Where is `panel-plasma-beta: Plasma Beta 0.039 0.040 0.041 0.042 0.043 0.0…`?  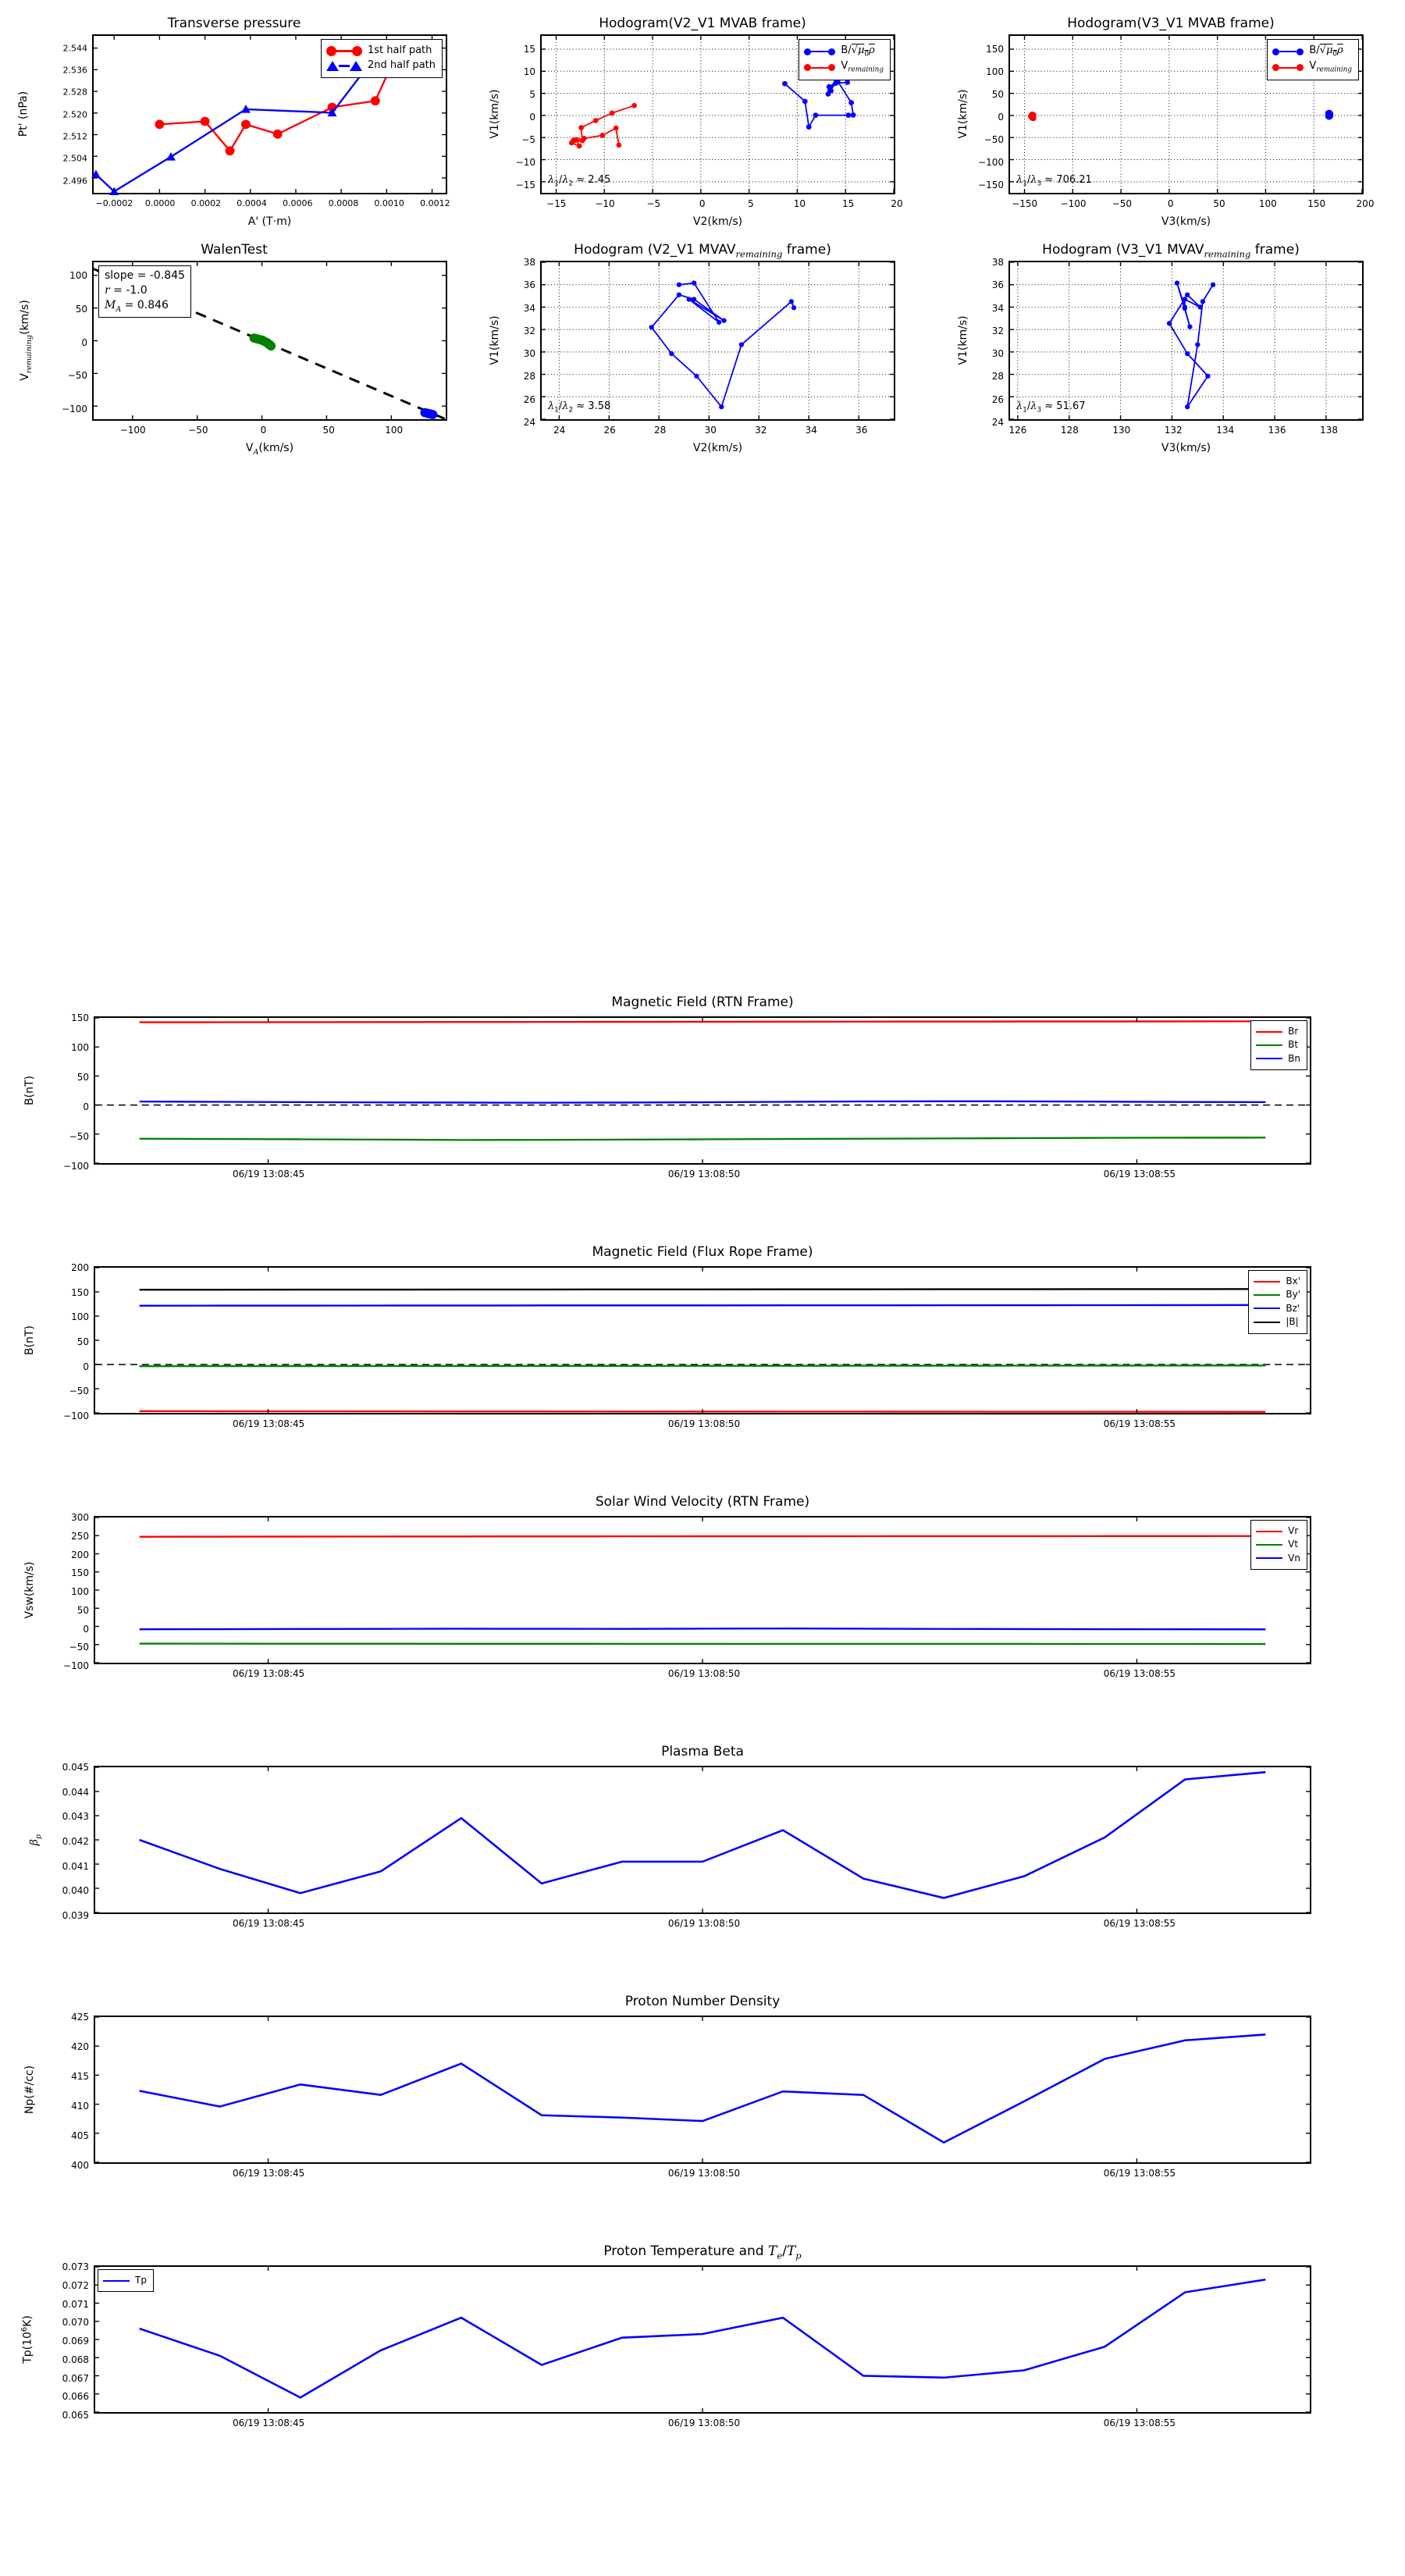
panel-plasma-beta: Plasma Beta 0.039 0.040 0.041 0.042 0.043 0.0… is located at coordinates (703, 1844).